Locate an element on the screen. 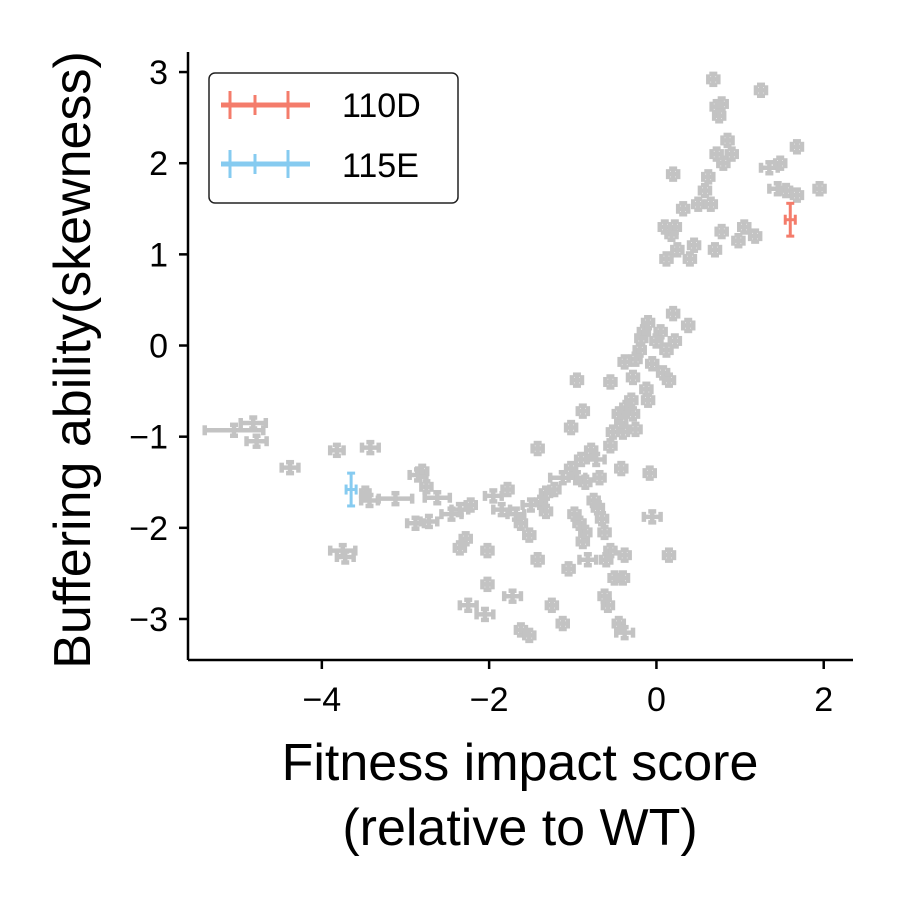 Image resolution: width=900 pixels, height=900 pixels. legend-label-110d: 110D is located at coordinates (381, 106).